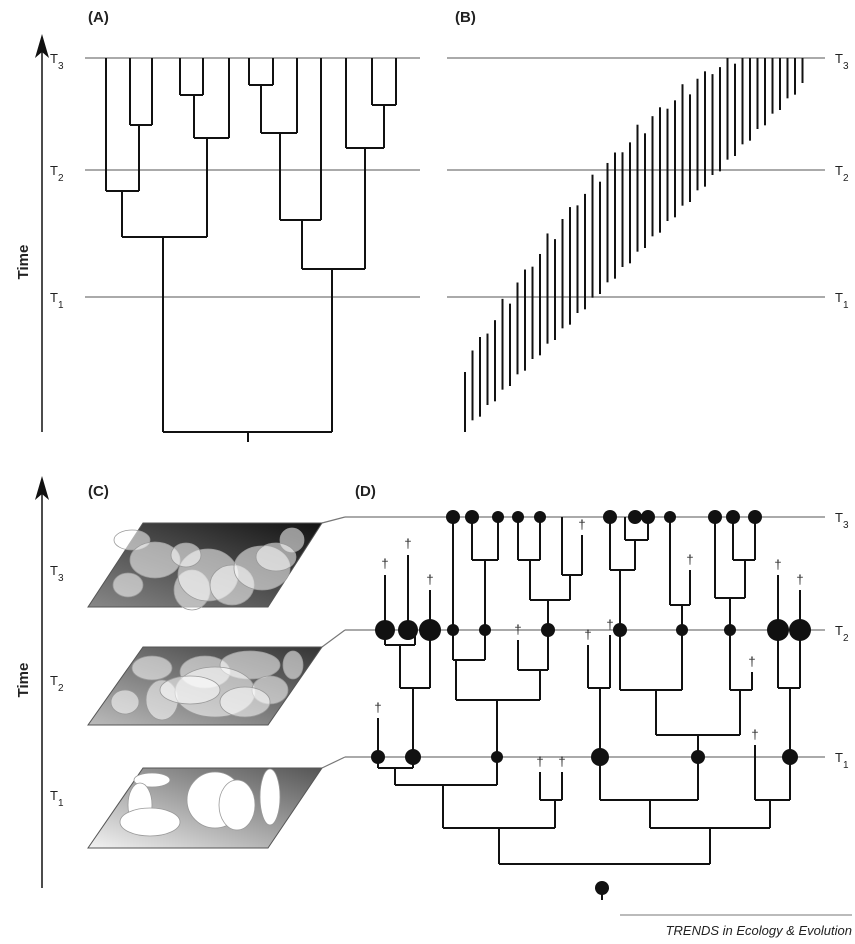 Image resolution: width=855 pixels, height=944 pixels. I want to click on panel-label: (A), so click(98, 17).